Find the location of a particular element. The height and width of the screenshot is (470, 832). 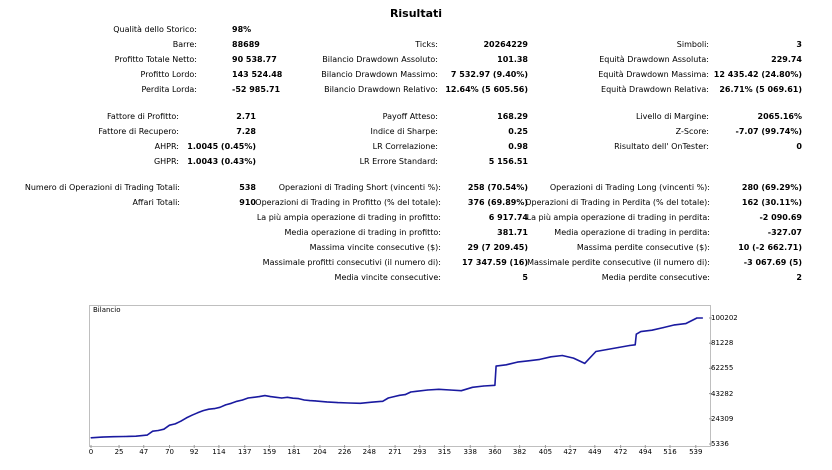

stat-value: 3 is located at coordinates (799, 44).